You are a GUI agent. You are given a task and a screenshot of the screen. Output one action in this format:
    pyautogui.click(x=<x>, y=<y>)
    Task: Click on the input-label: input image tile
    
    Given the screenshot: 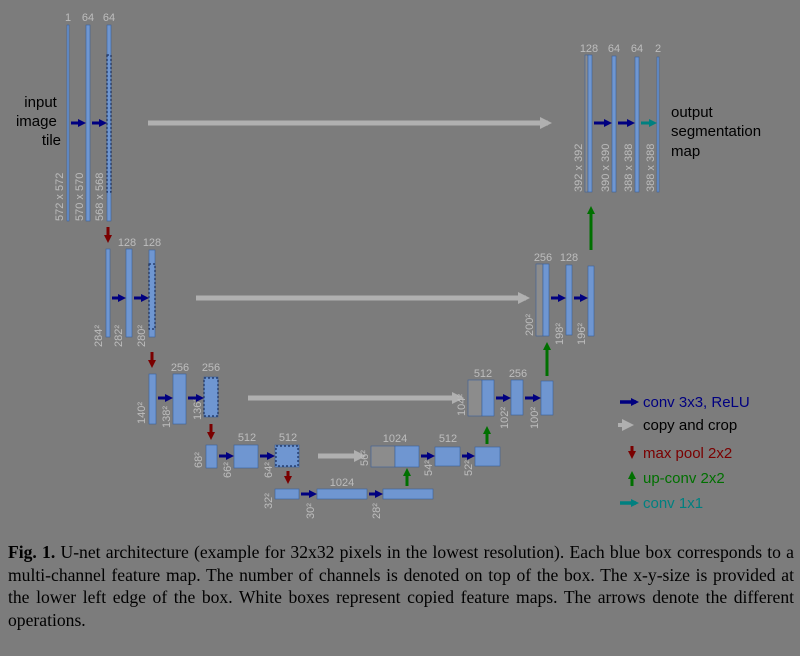 What is the action you would take?
    pyautogui.click(x=38, y=121)
    